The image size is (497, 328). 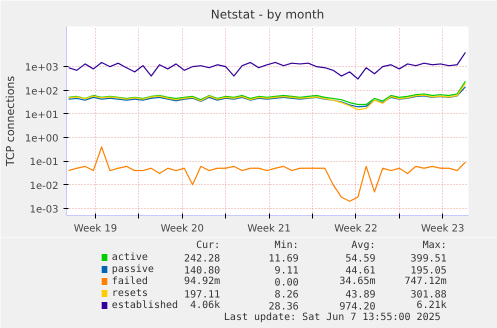 I want to click on x-tick-label: Week 23, so click(x=442, y=229).